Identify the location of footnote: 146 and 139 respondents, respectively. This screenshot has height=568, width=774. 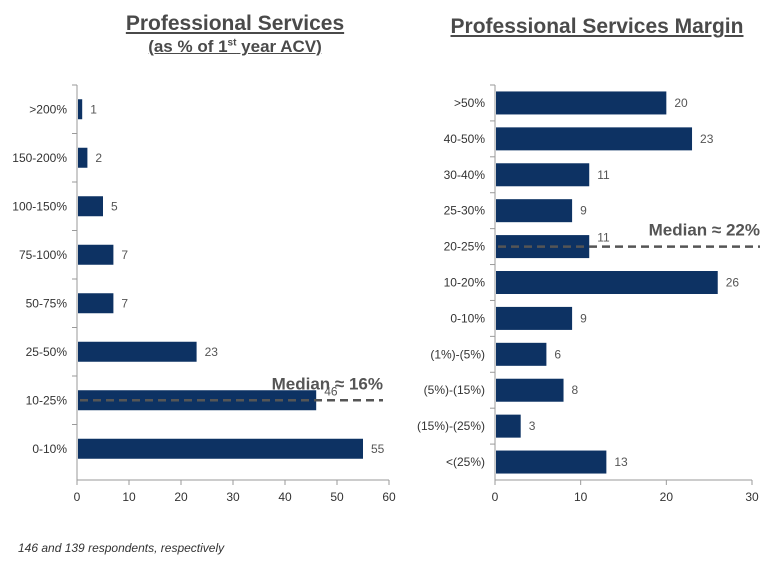
(121, 548).